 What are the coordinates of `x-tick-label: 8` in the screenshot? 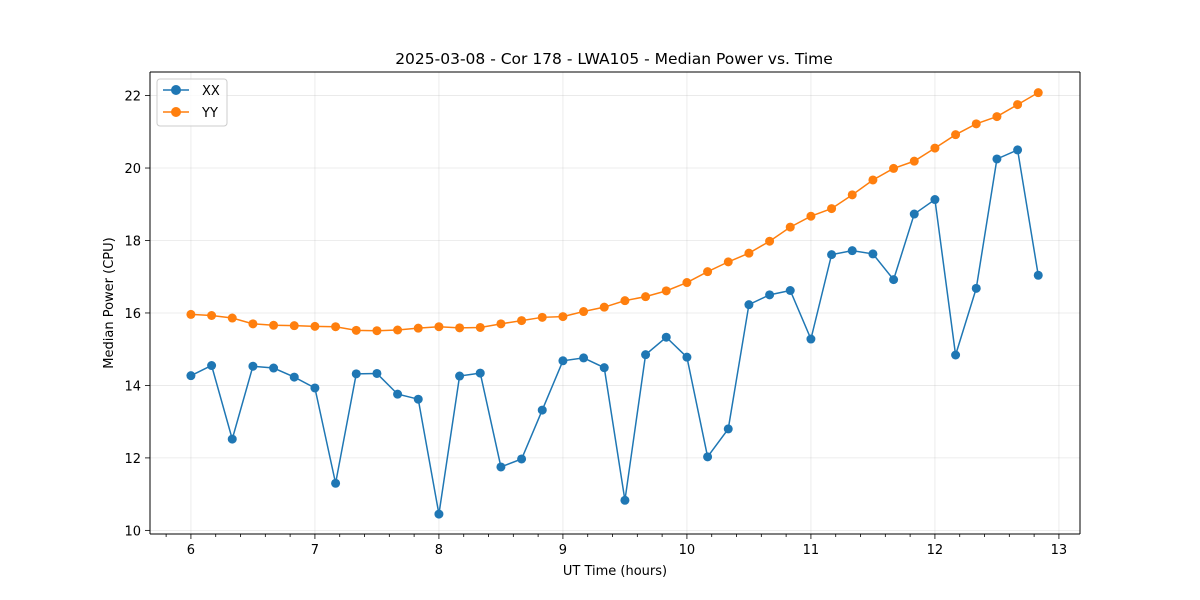 It's located at (439, 550).